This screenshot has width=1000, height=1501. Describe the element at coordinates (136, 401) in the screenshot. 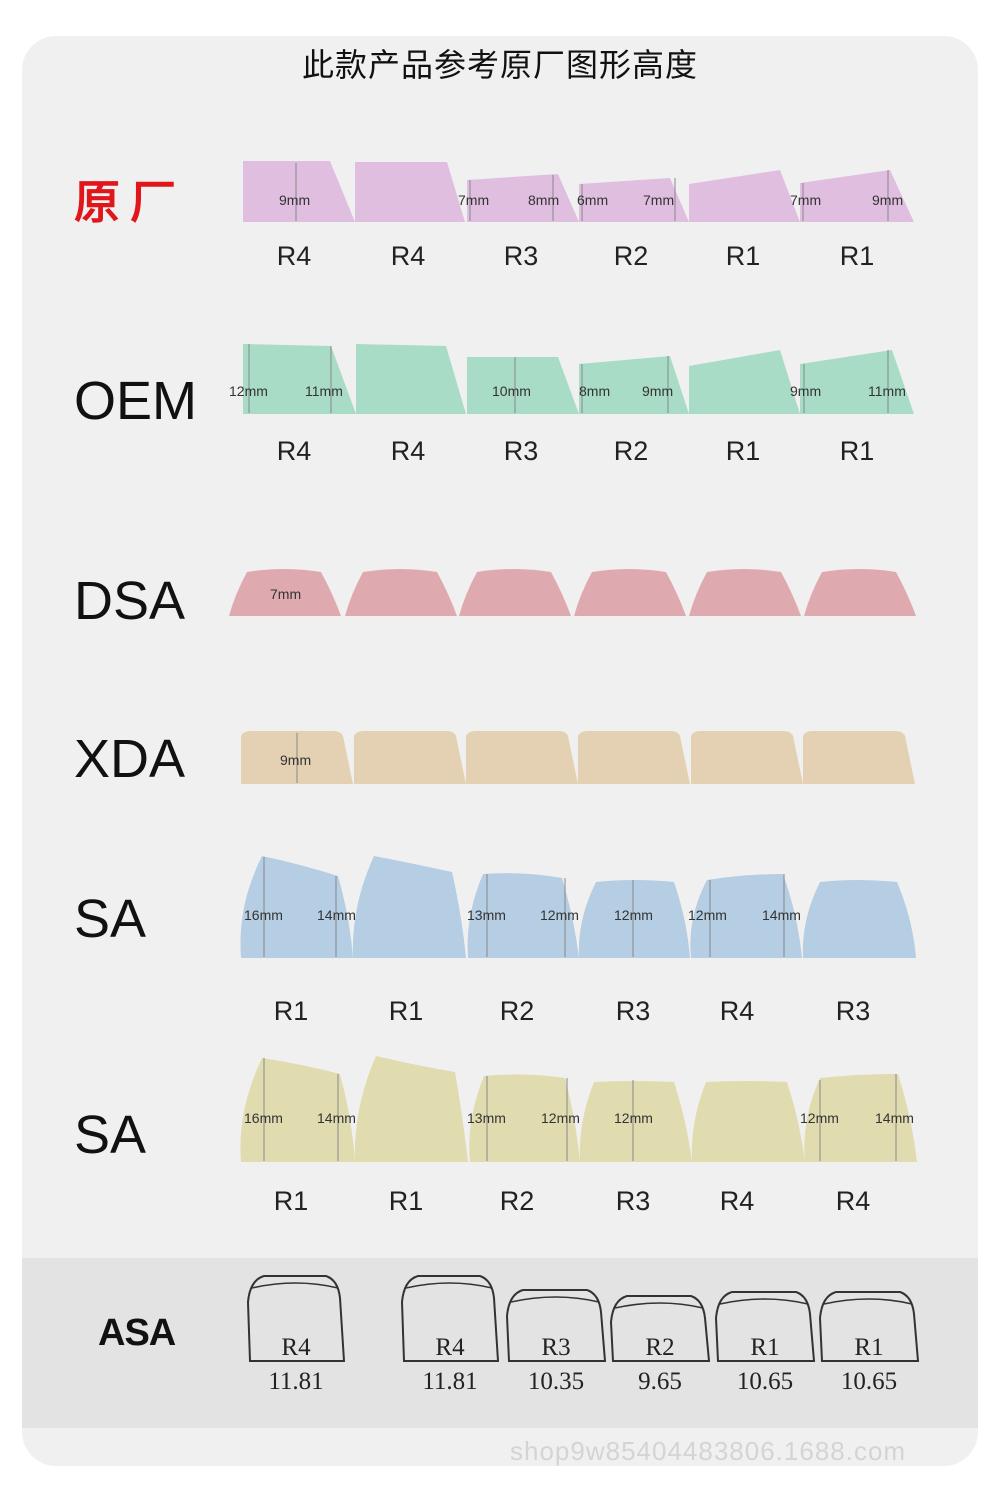

I see `row-name-oem: OEM` at that location.